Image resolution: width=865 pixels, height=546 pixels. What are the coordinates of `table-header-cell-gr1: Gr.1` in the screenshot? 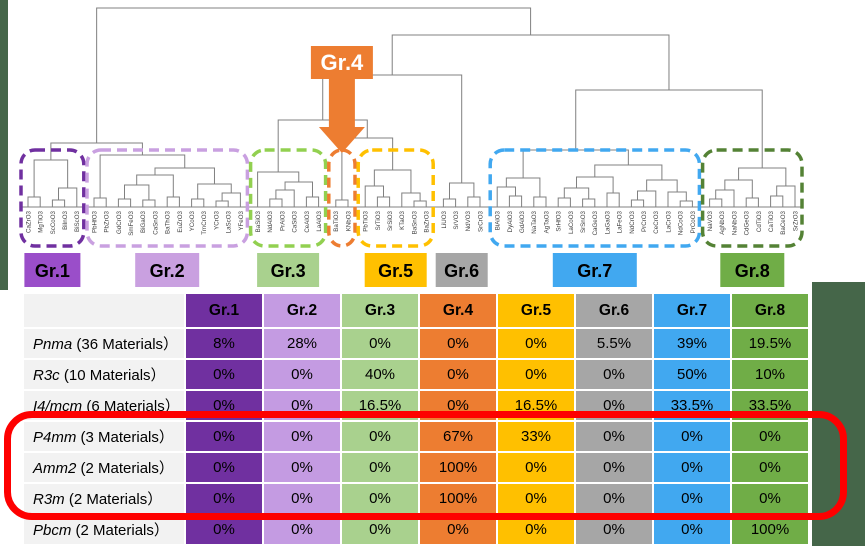 It's located at (224, 310).